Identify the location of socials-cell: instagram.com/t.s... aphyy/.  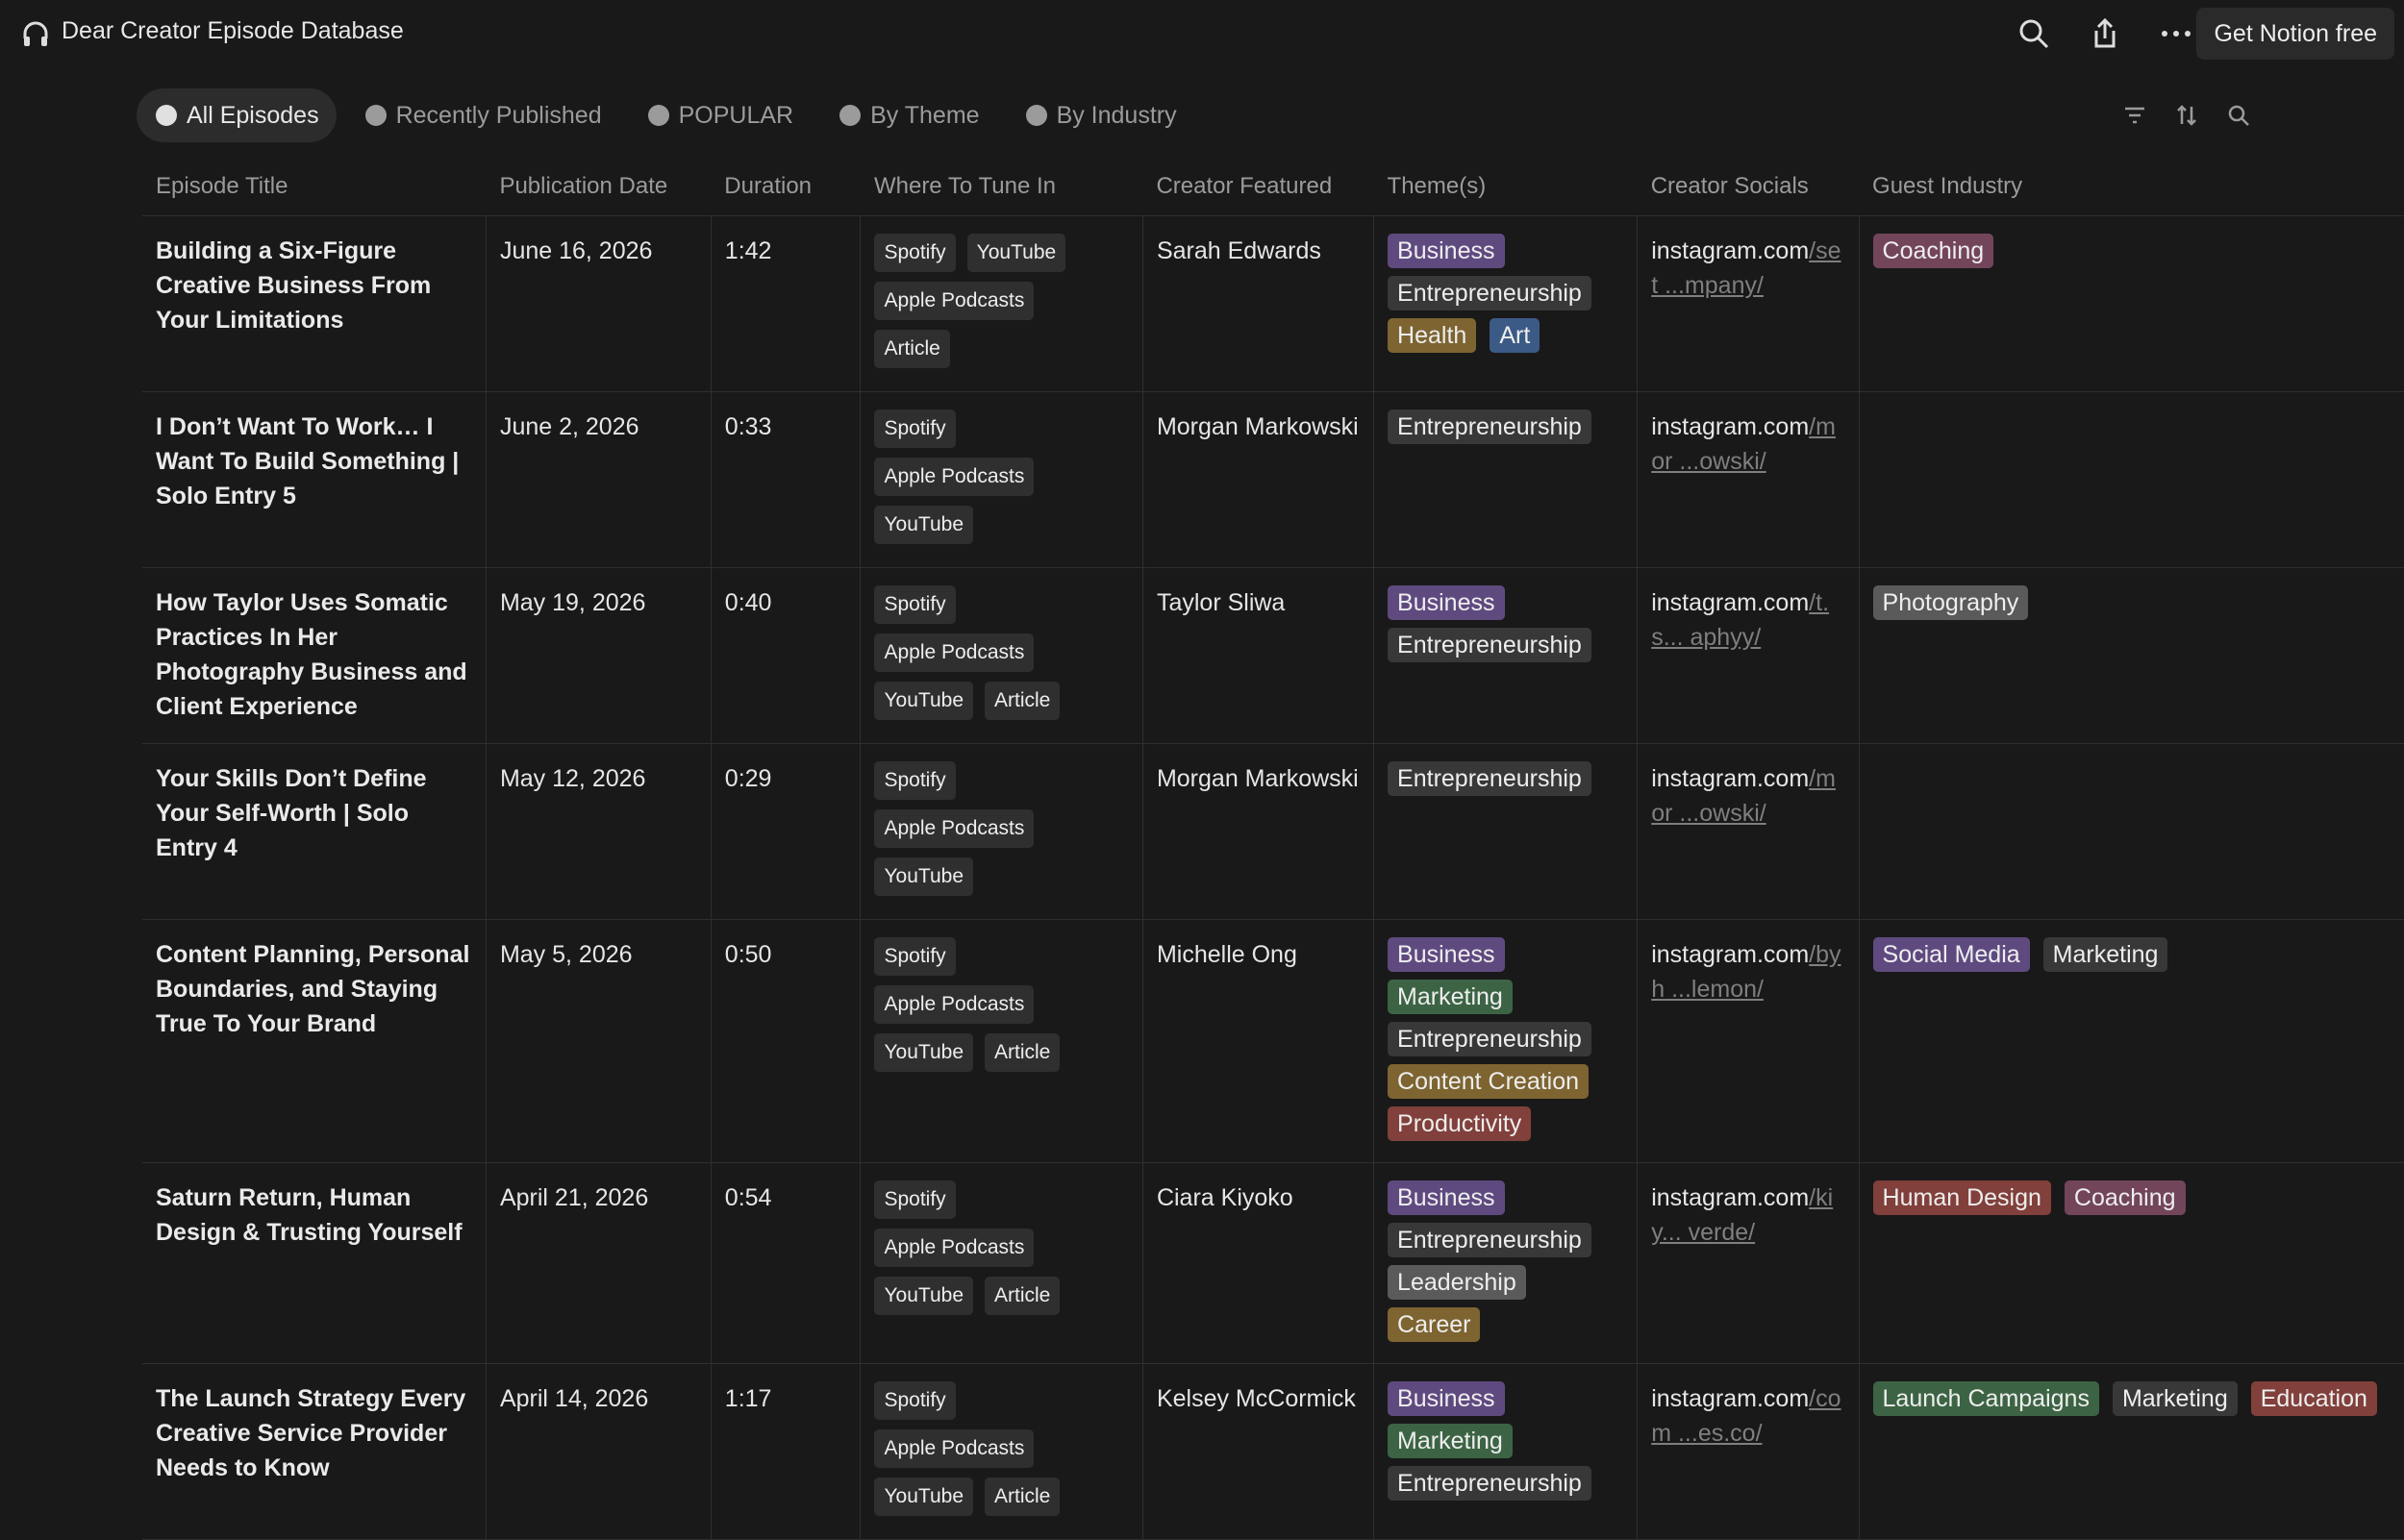
(1748, 655).